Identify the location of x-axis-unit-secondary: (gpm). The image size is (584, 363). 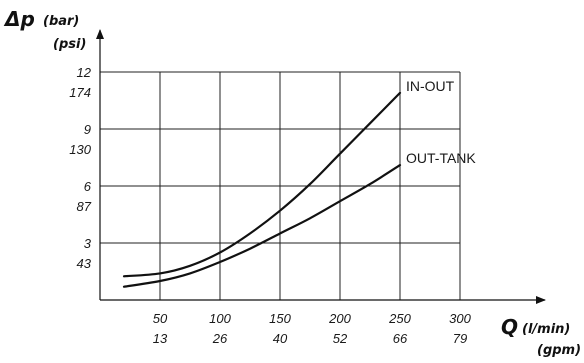
(559, 350).